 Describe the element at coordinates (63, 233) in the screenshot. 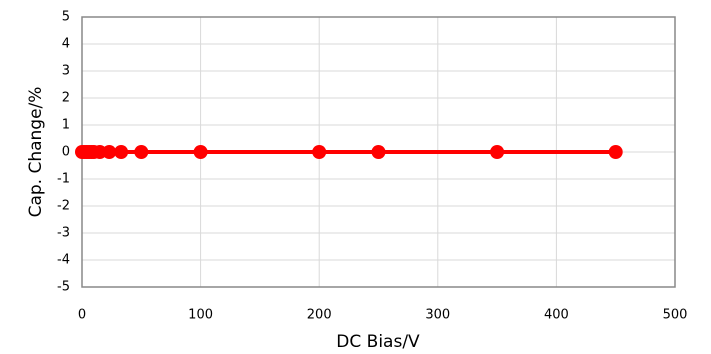

I see `y-tick-label: -3` at that location.